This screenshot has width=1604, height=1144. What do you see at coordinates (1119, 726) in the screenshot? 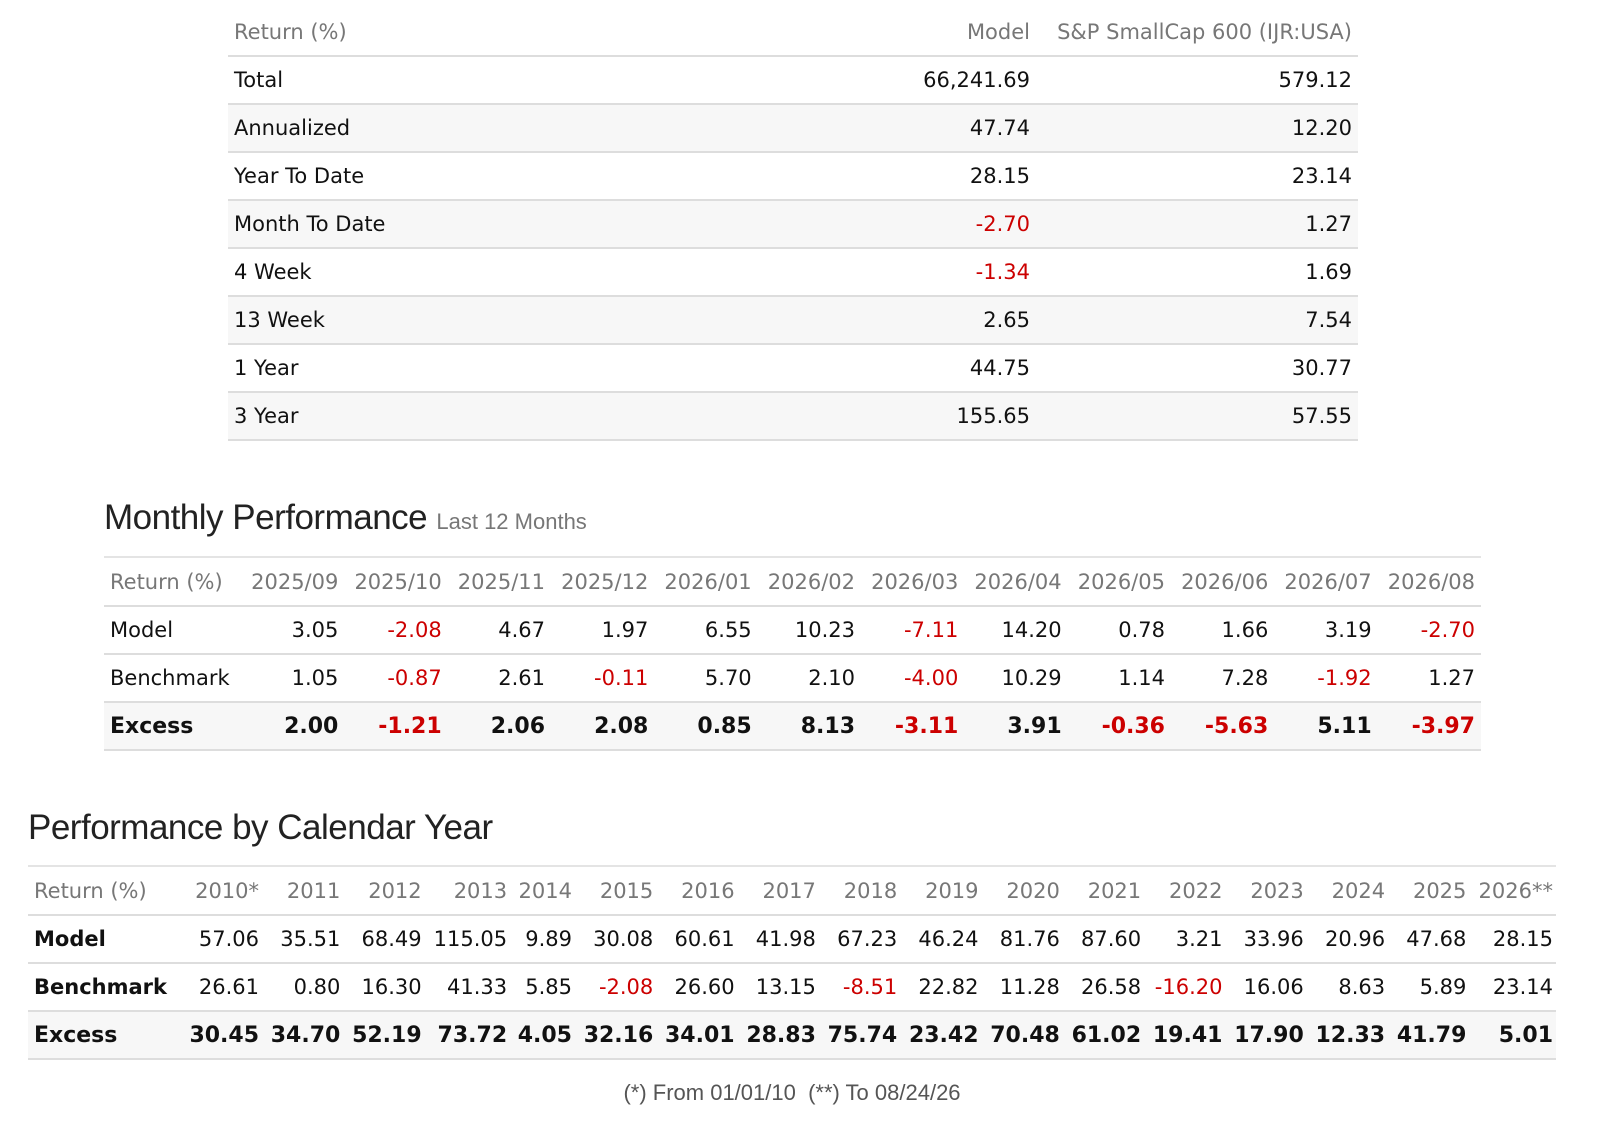
I see `monthly-cell-value: -0.36` at bounding box center [1119, 726].